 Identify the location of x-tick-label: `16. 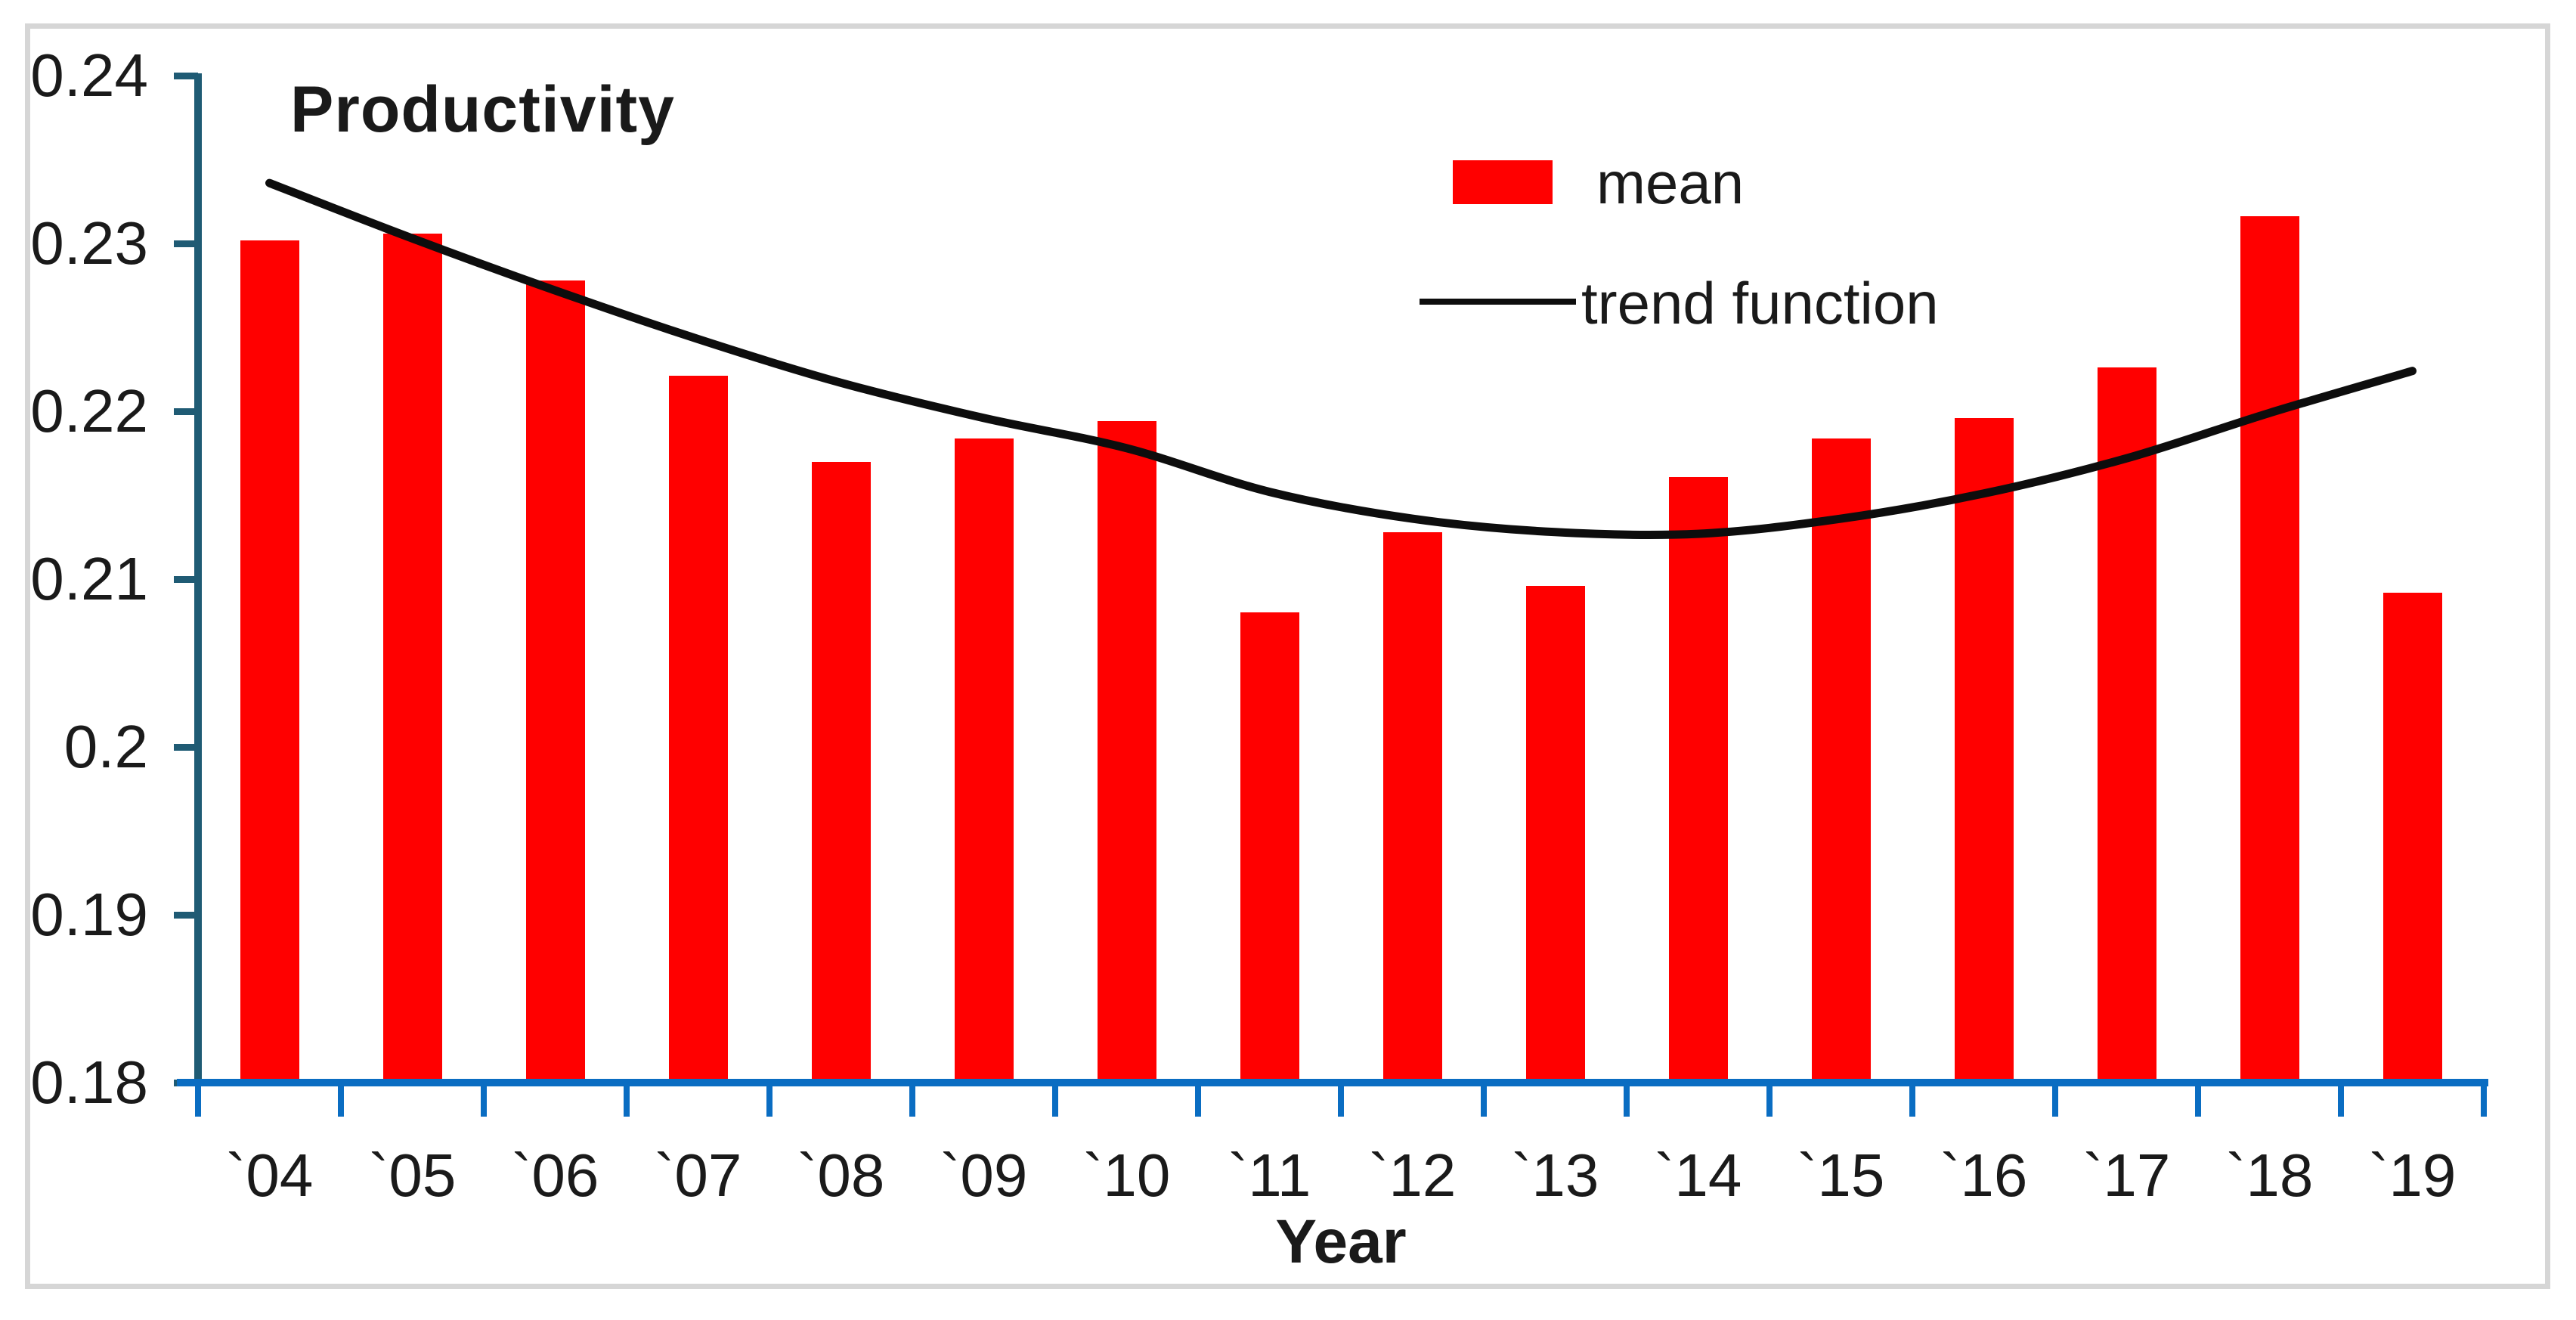
(1984, 1175).